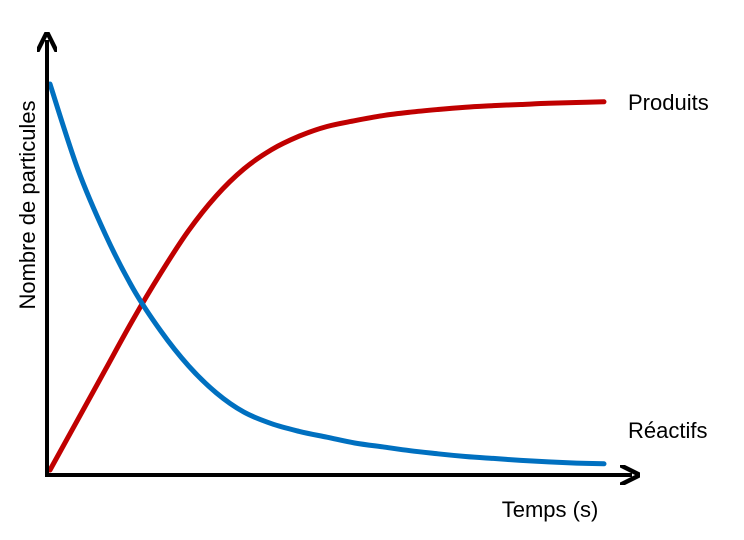 The image size is (744, 540). Describe the element at coordinates (27, 204) in the screenshot. I see `y-axis-title: Nombre de particules` at that location.